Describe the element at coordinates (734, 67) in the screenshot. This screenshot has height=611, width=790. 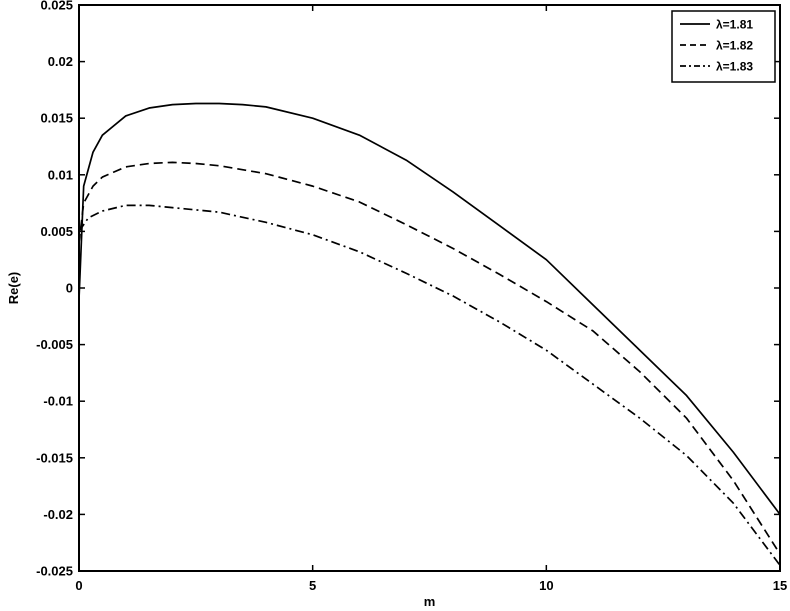
I see `legend-label: λ=1.83` at that location.